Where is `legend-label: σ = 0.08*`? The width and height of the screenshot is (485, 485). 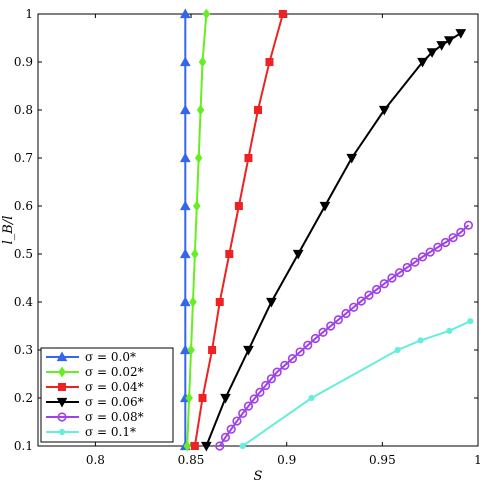
legend-label: σ = 0.08* is located at coordinates (114, 417).